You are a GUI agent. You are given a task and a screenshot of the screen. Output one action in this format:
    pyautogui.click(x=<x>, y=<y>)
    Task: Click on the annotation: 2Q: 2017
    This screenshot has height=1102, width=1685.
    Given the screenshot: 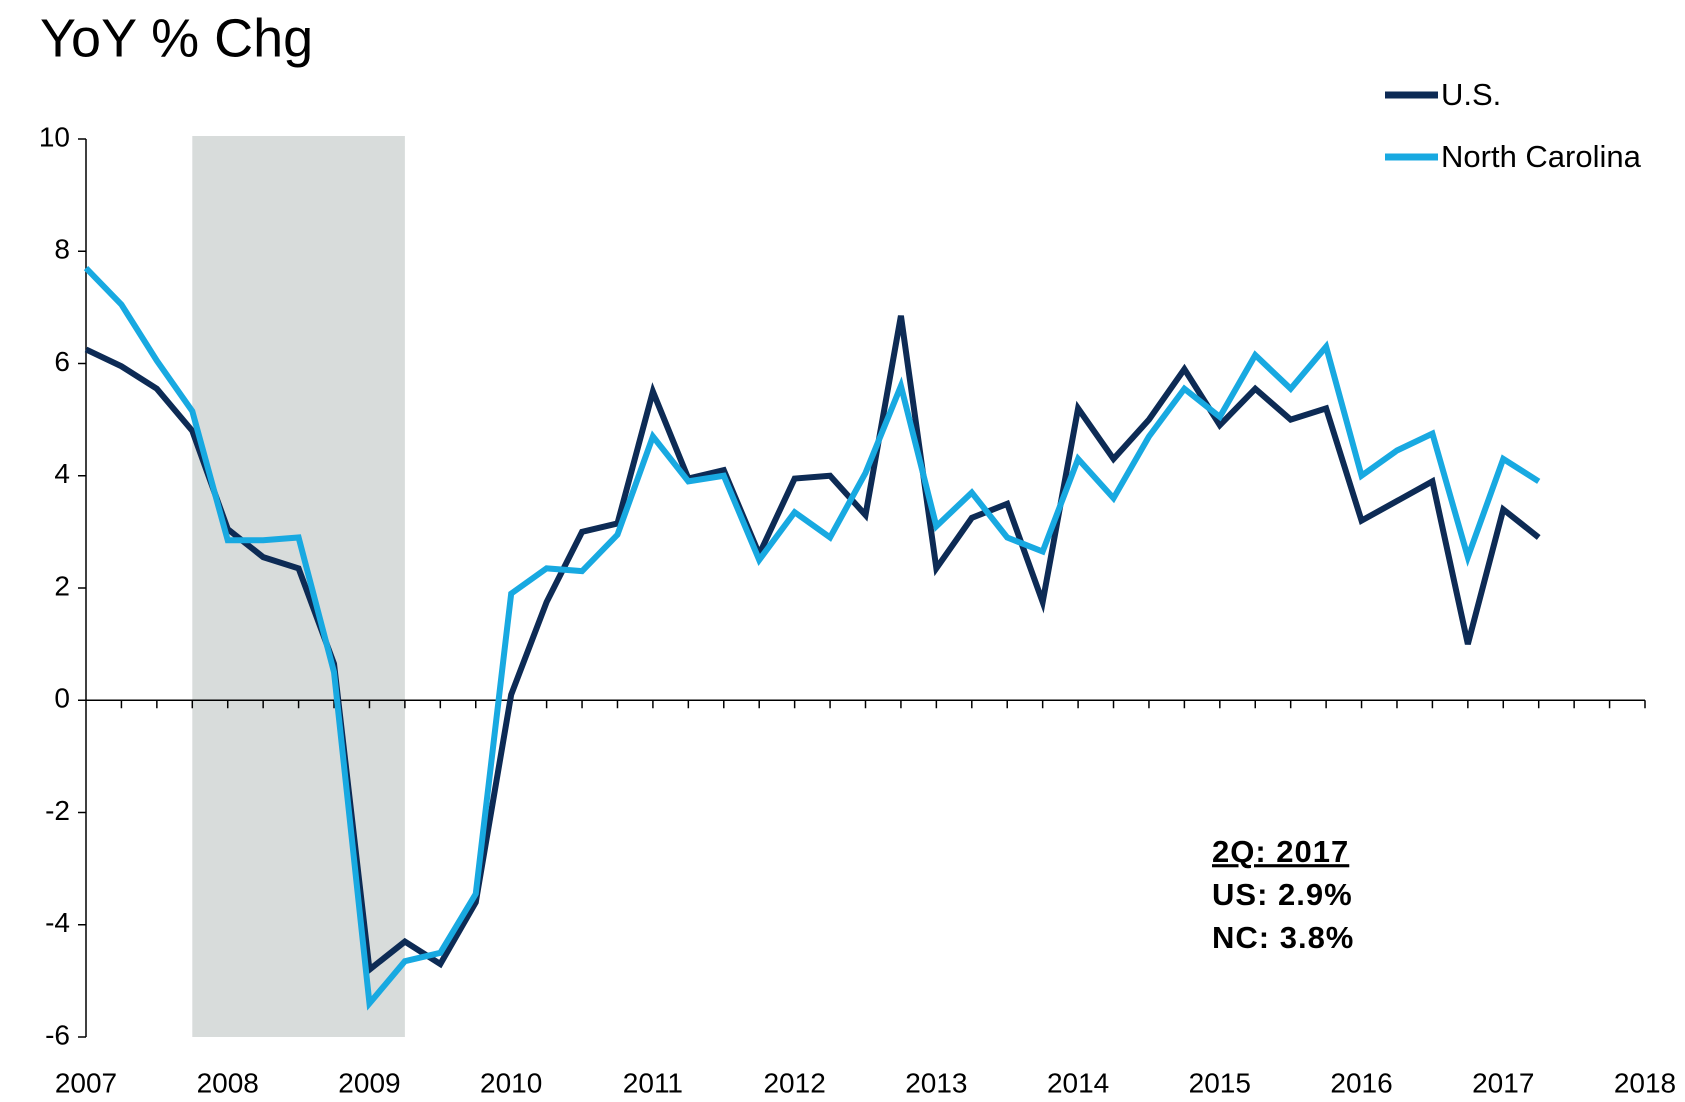 What is the action you would take?
    pyautogui.click(x=1280, y=851)
    